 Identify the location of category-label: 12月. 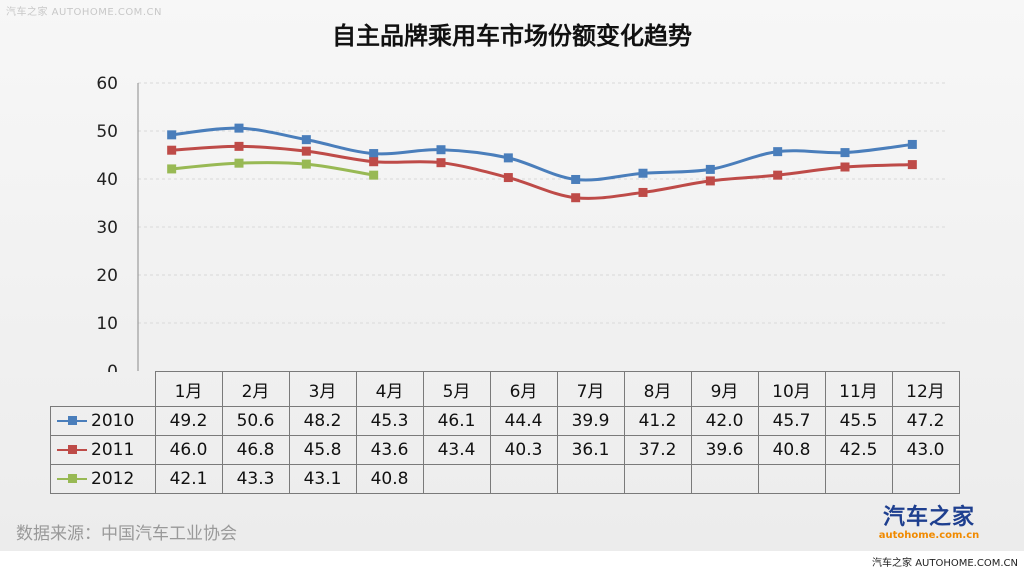
(925, 389).